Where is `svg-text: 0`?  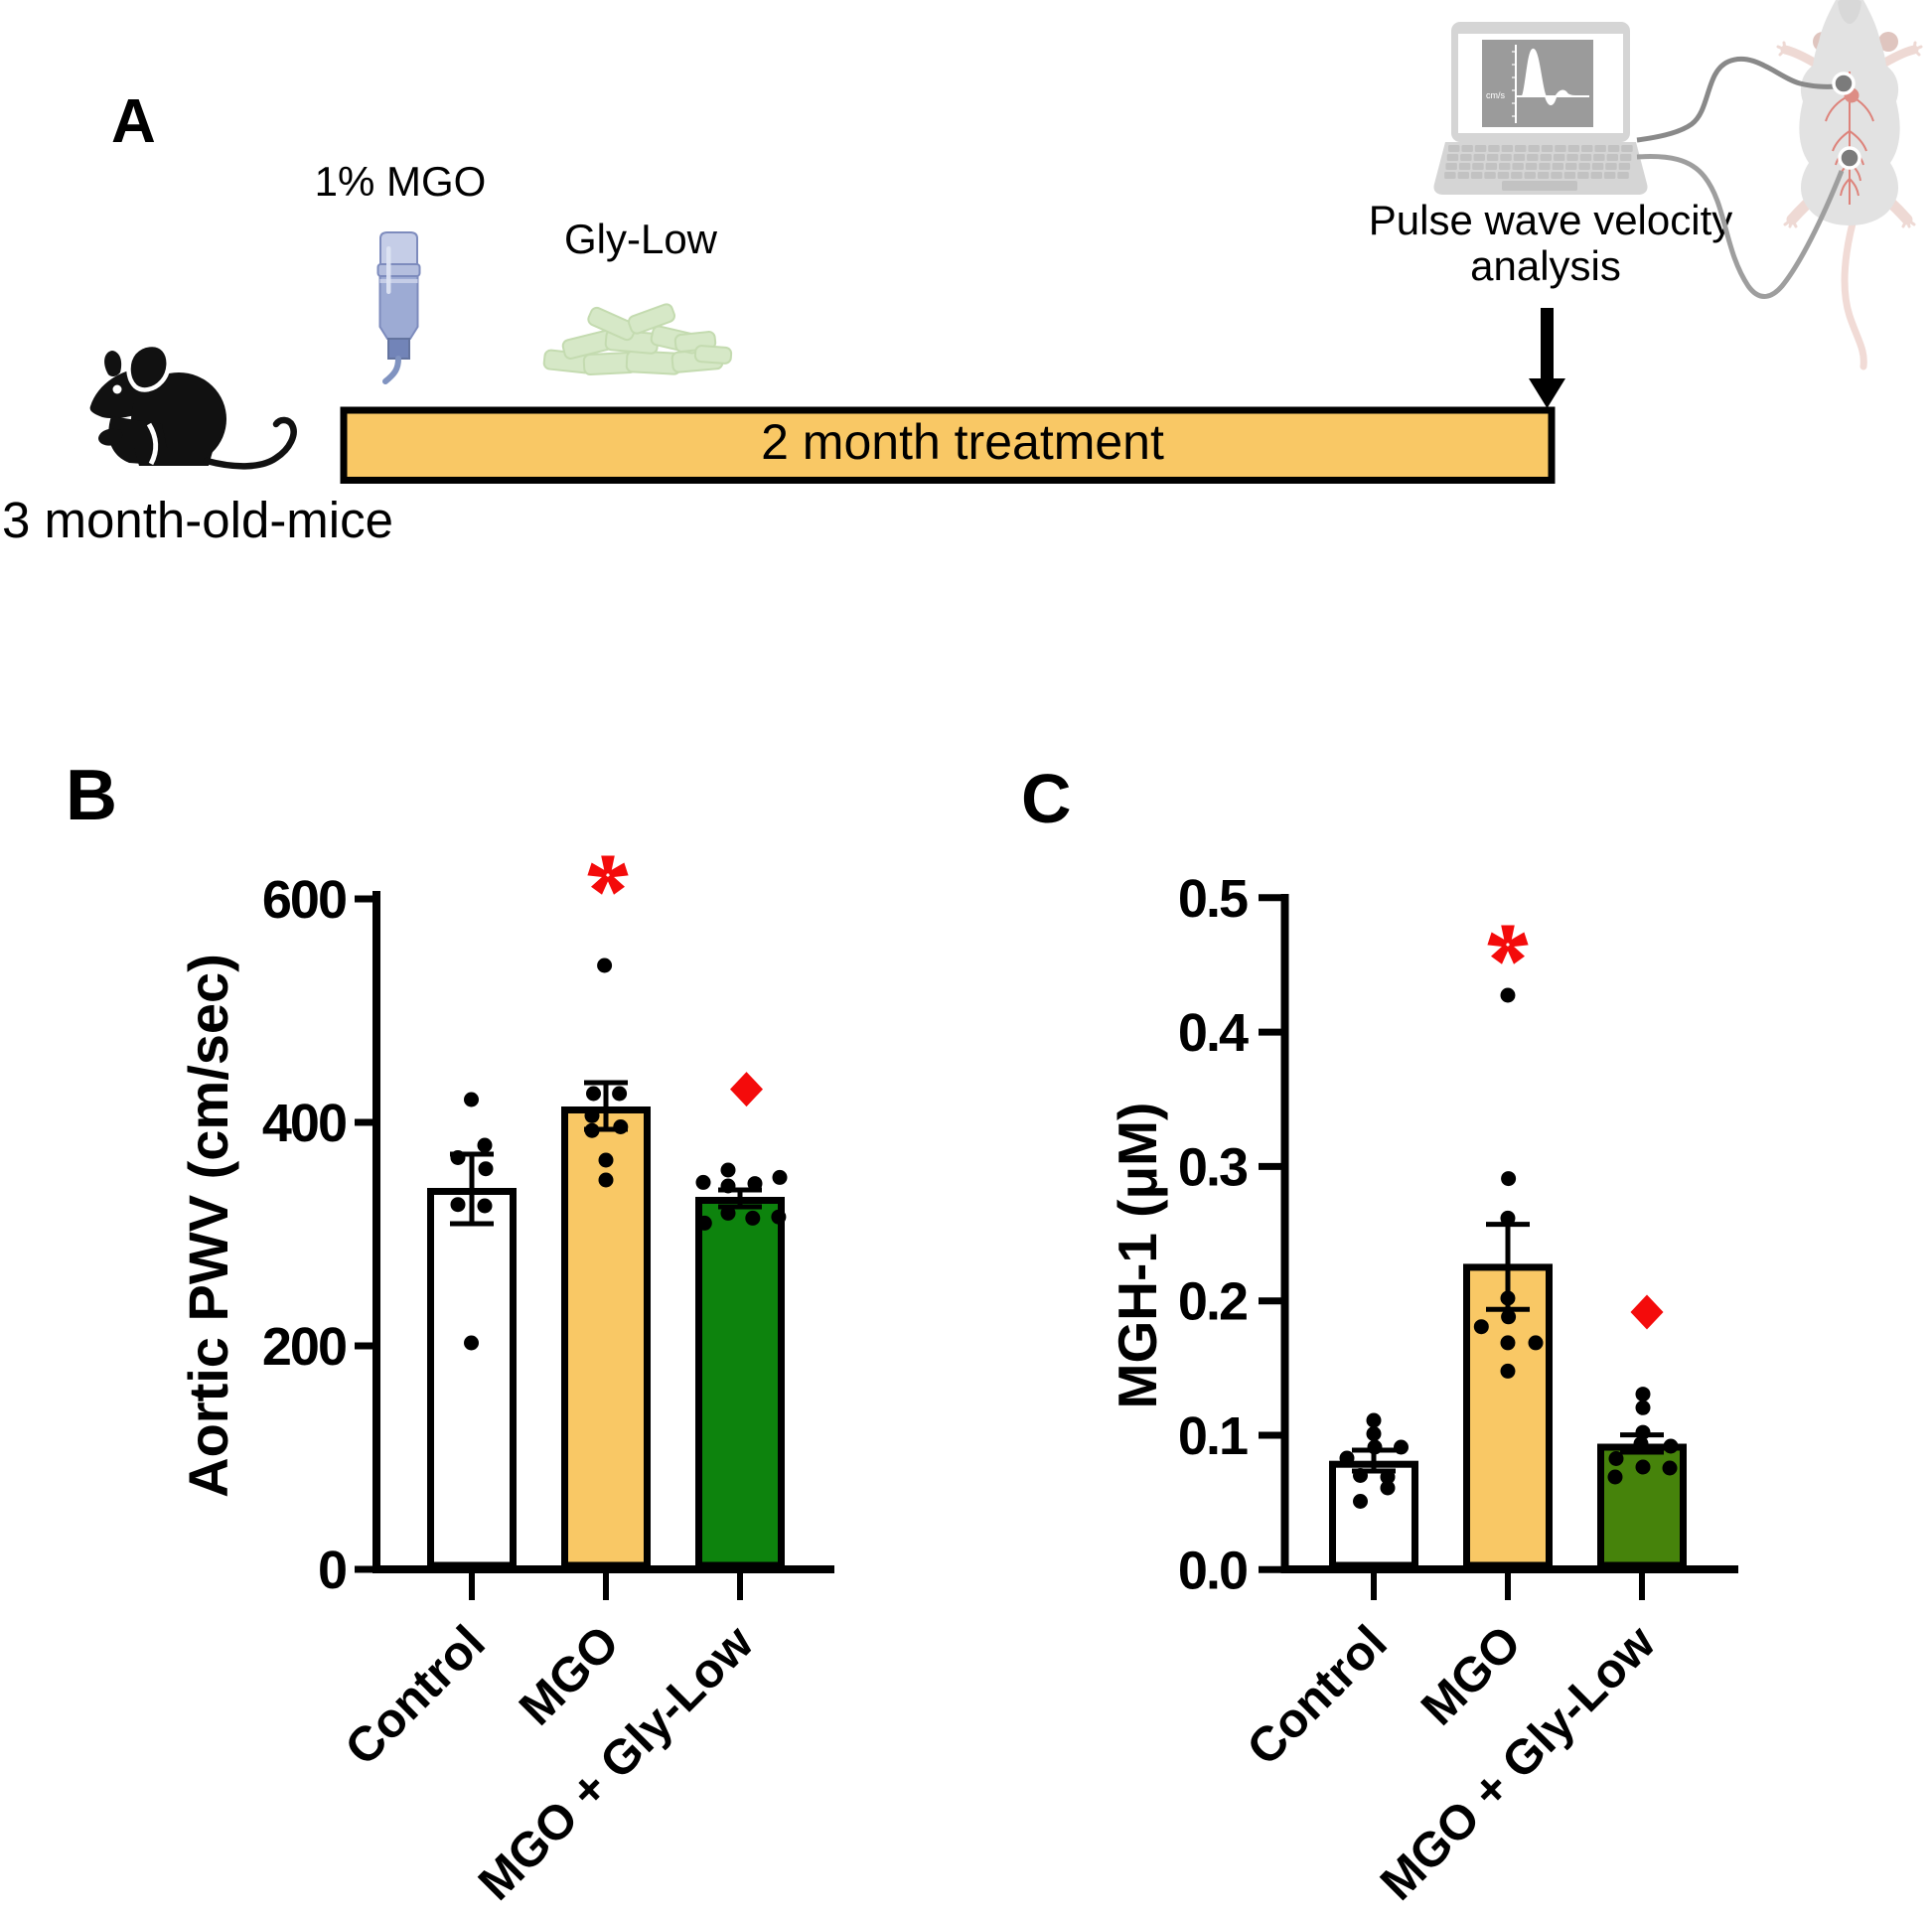 svg-text: 0 is located at coordinates (332, 1570).